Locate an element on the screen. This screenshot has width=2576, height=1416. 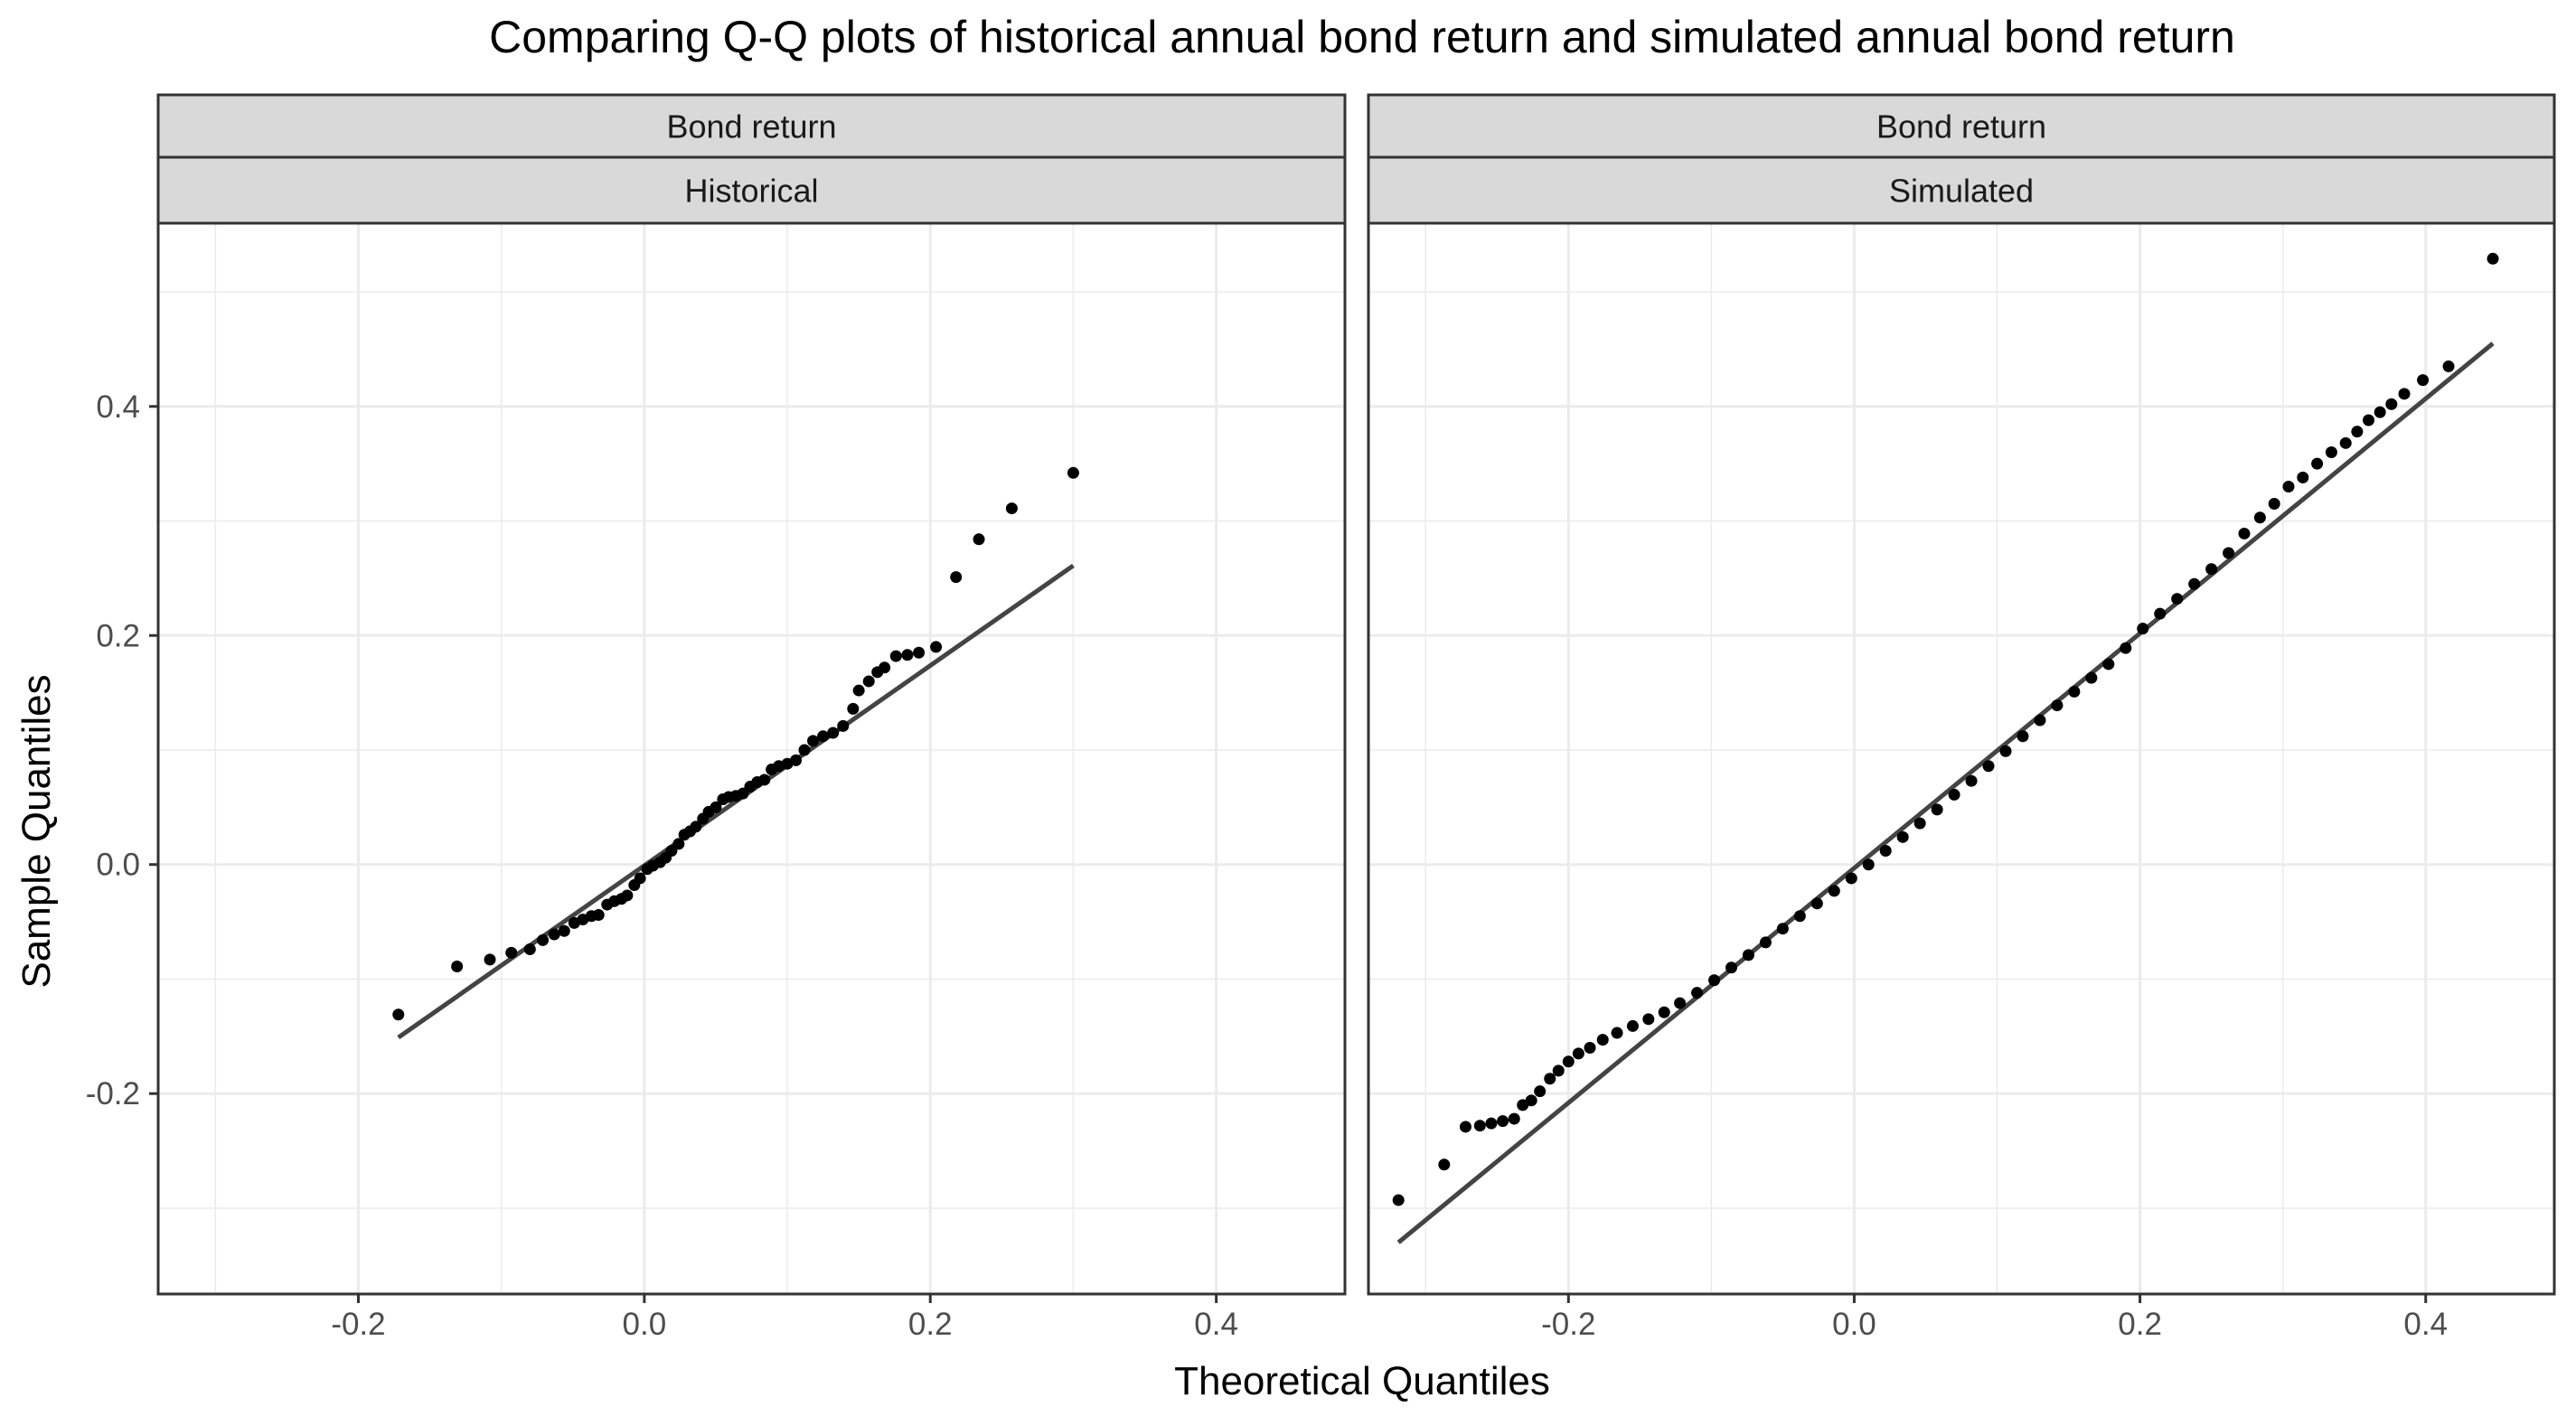
y-tick-label: 0.2 is located at coordinates (118, 635).